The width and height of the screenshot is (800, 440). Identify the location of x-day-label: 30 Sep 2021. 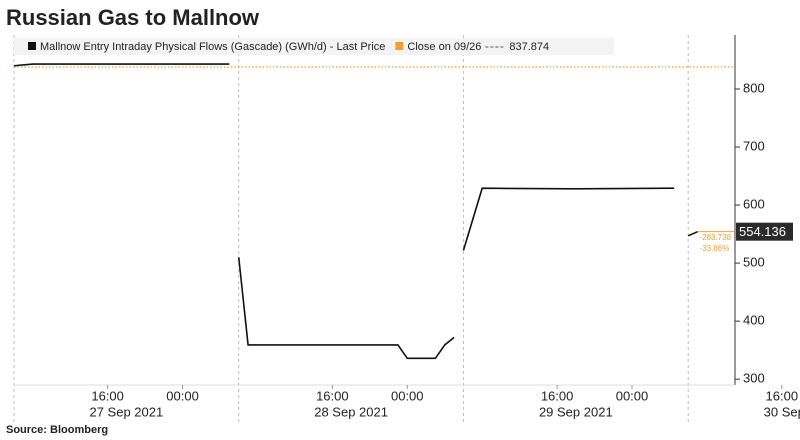
(782, 411).